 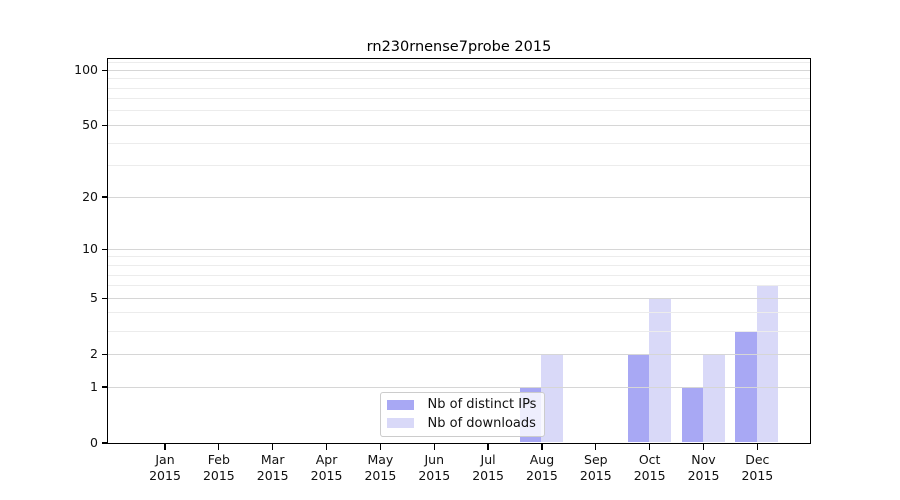 What do you see at coordinates (481, 423) in the screenshot?
I see `legend-label-downloads: Nb of downloads` at bounding box center [481, 423].